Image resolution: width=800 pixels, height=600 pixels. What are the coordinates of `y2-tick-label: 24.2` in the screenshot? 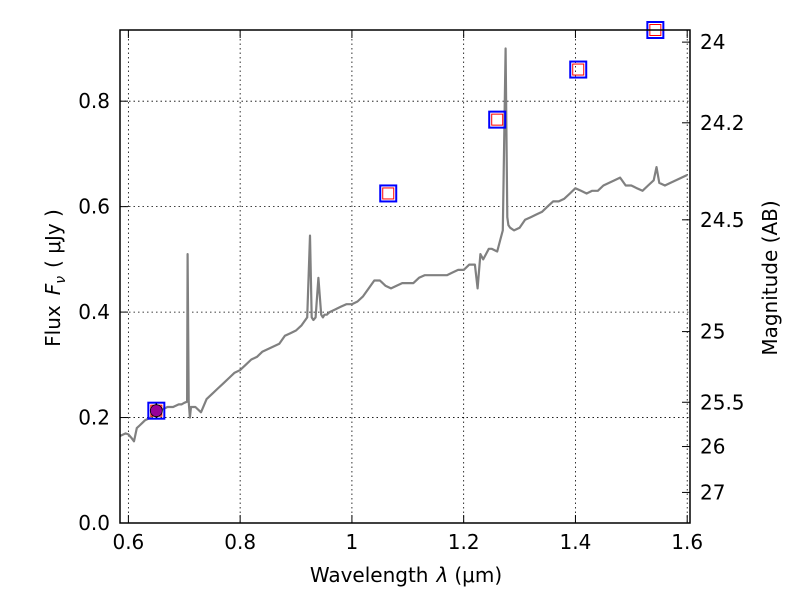 It's located at (722, 123).